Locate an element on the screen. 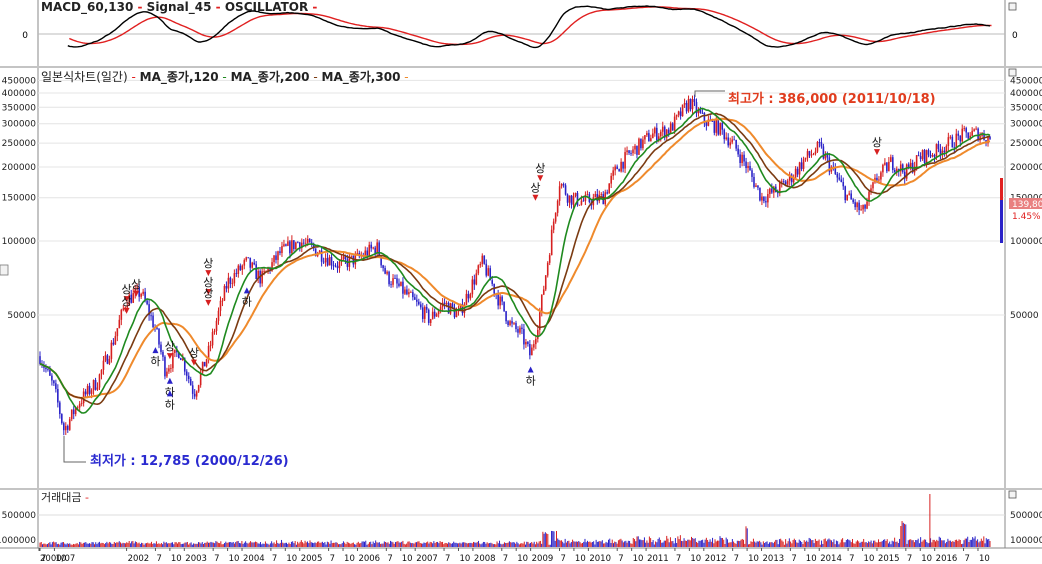  price-panel-menu-button is located at coordinates (1012, 72).